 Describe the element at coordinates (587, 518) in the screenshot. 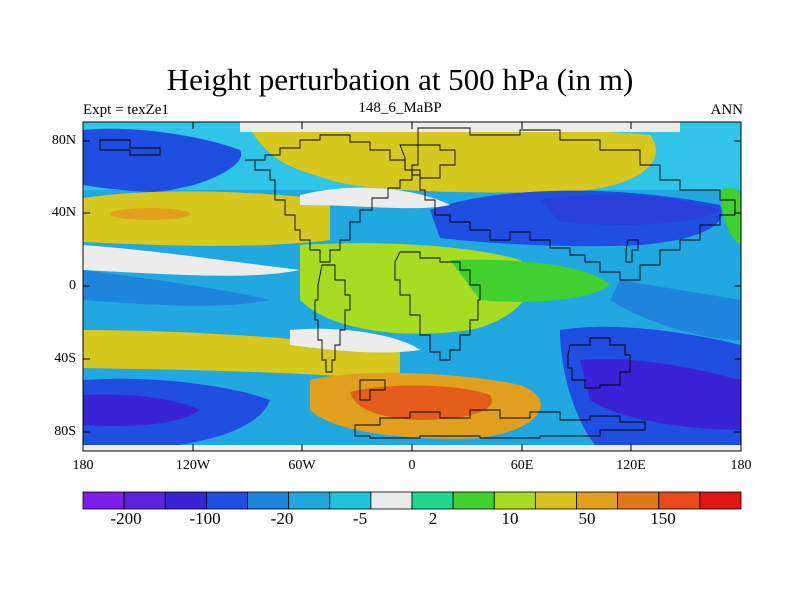

I see `colorbar-label: 50` at that location.